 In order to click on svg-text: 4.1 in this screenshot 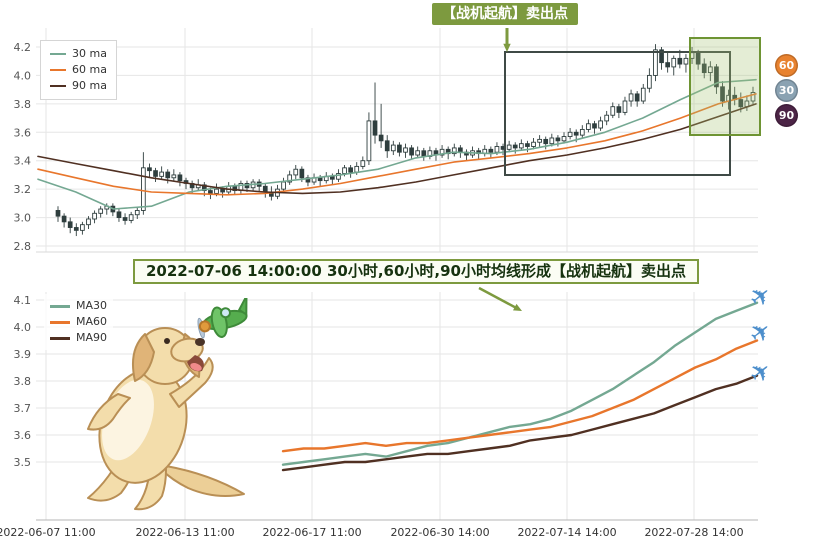, I will do `click(23, 300)`.